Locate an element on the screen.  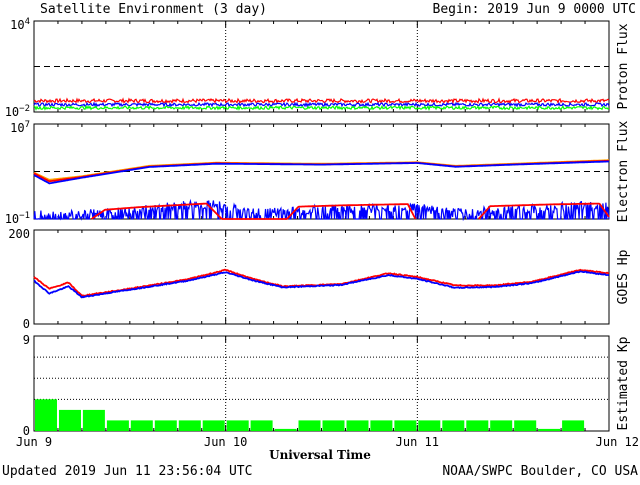
credit-text: NOAA/SWPC Boulder, CO USA is located at coordinates (540, 471).